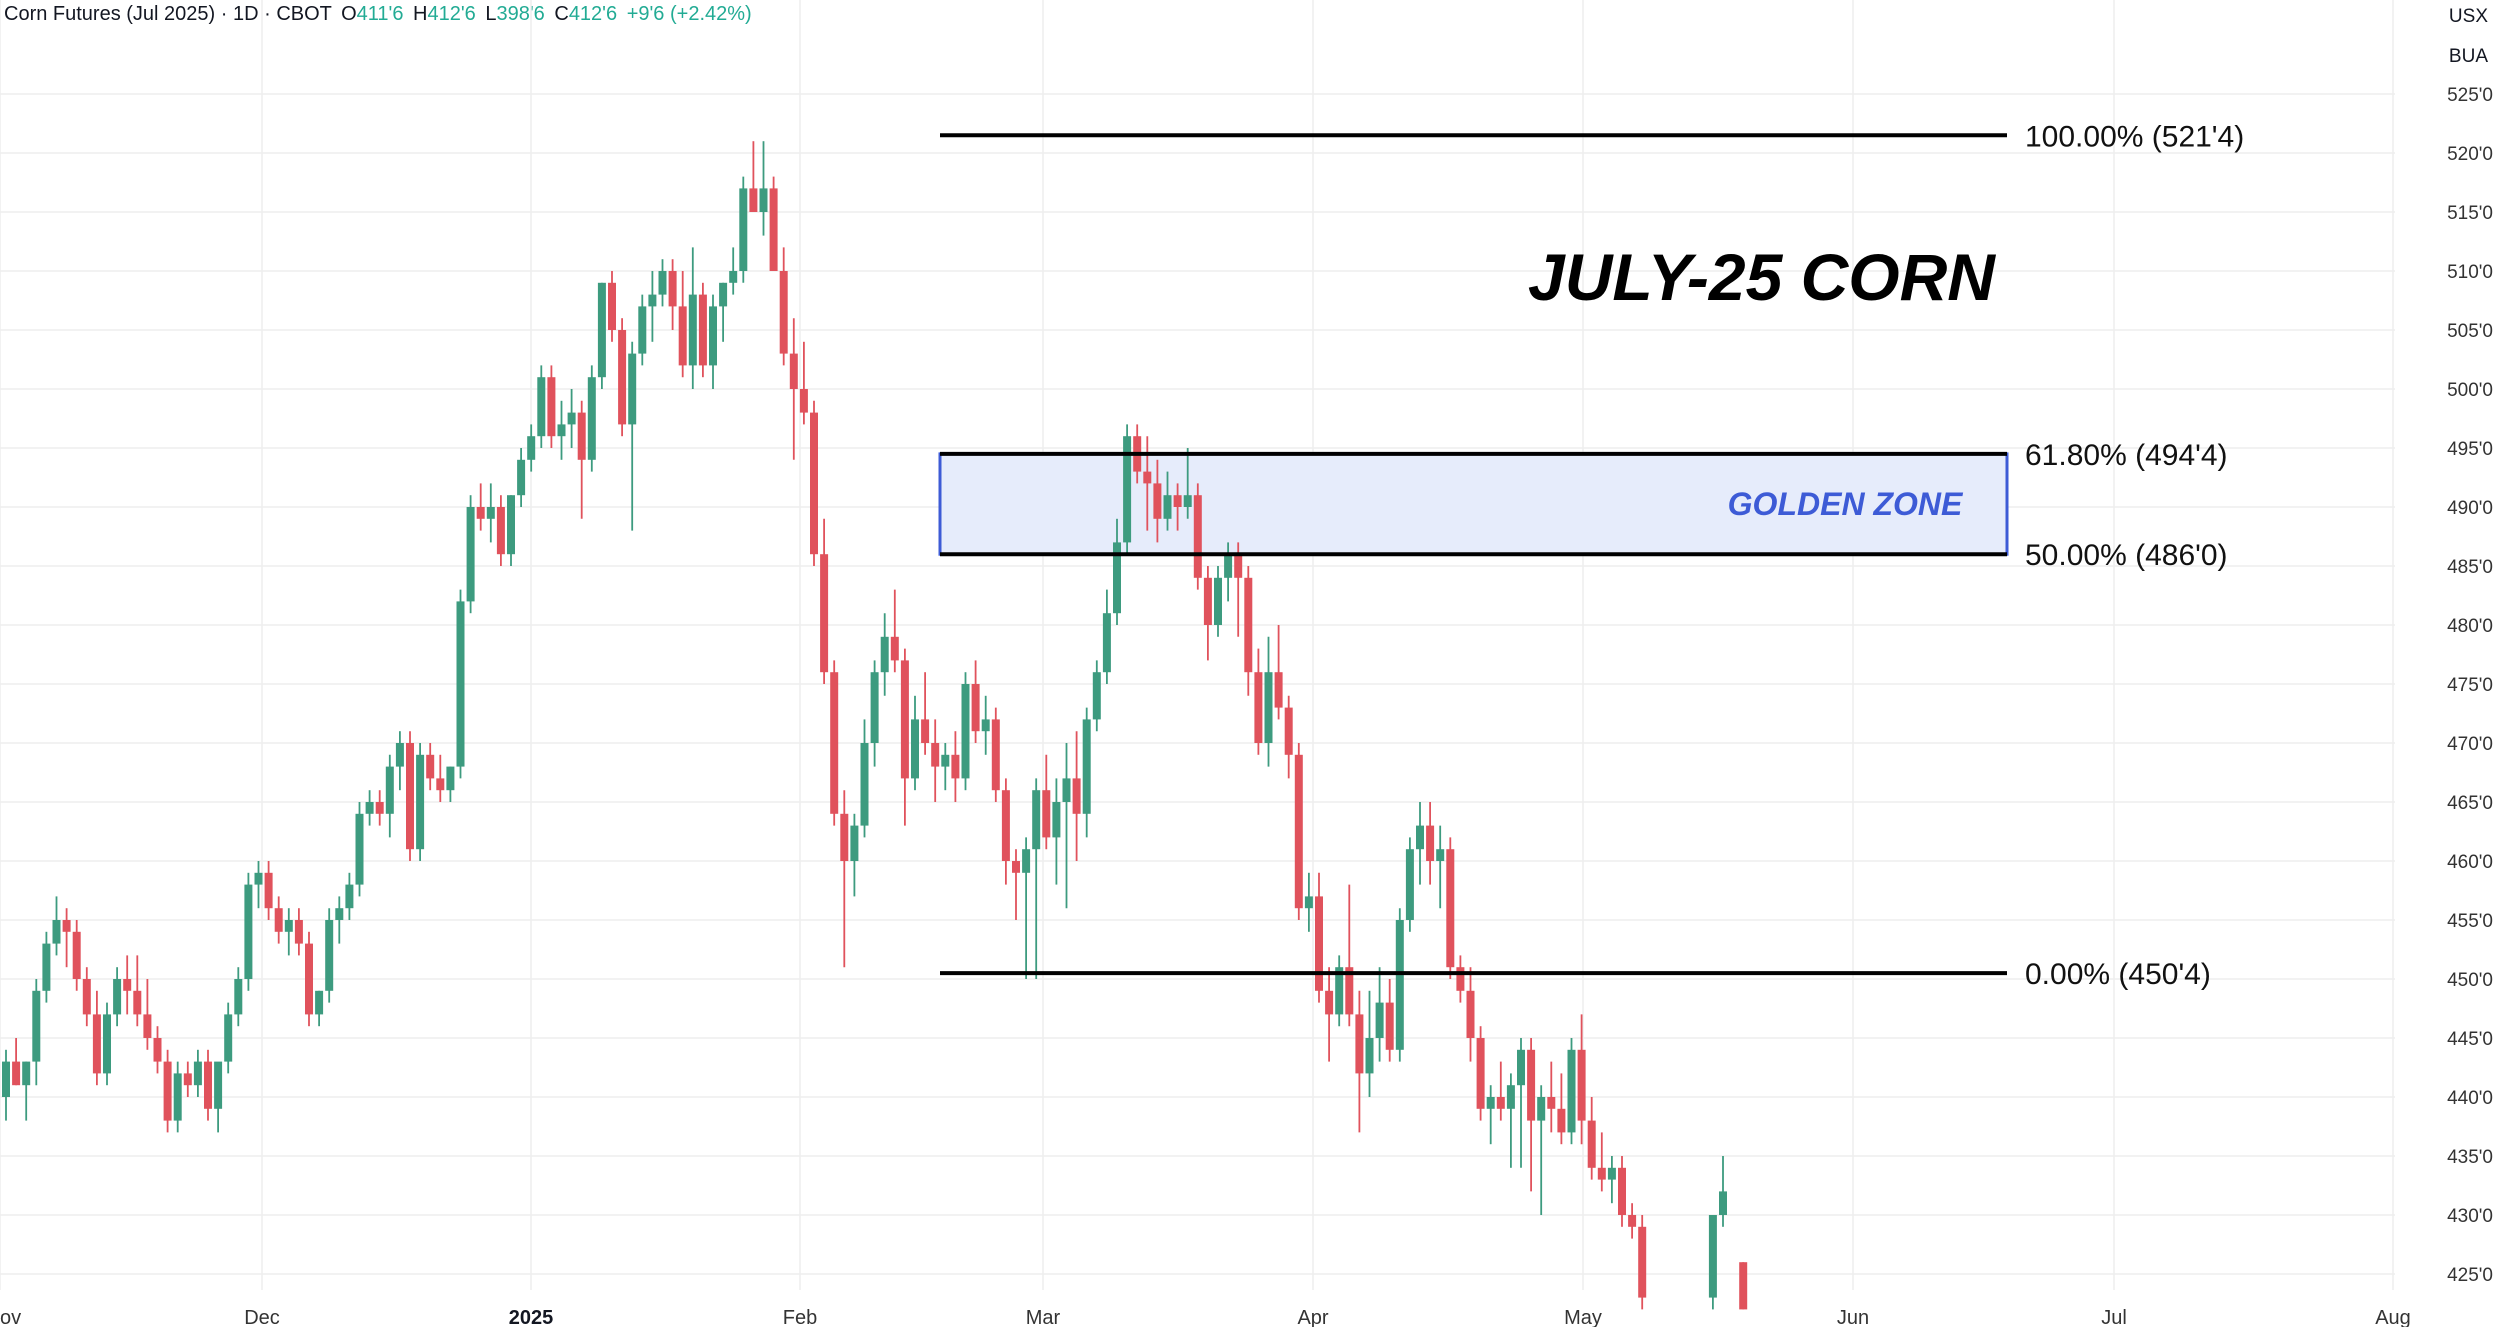 This screenshot has height=1327, width=2500. Describe the element at coordinates (451, 14) in the screenshot. I see `high-value: 412'6` at that location.